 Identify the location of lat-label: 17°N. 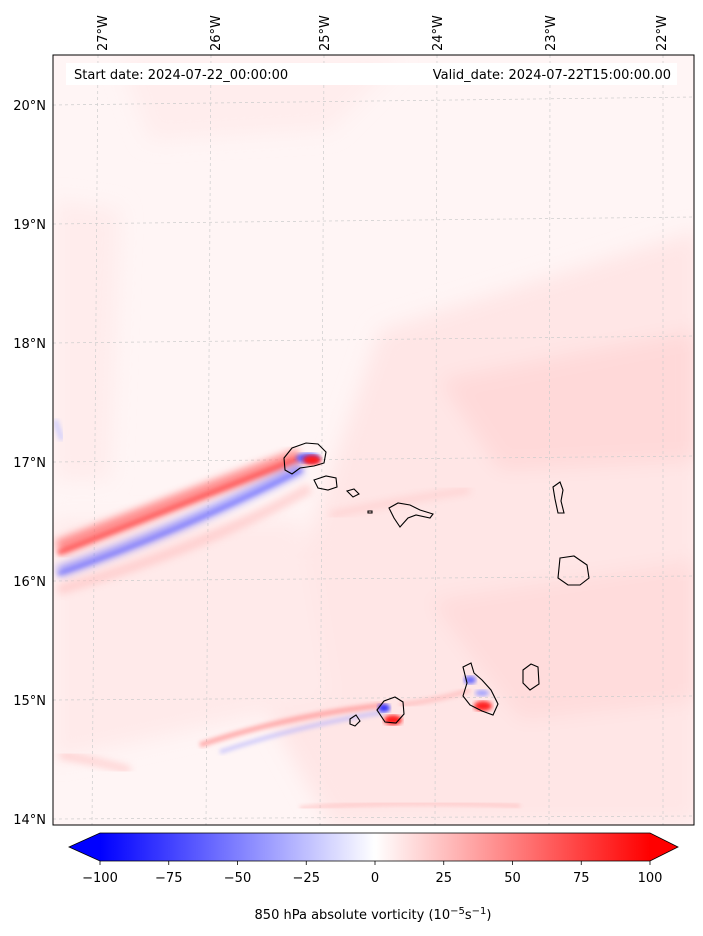
(29, 463).